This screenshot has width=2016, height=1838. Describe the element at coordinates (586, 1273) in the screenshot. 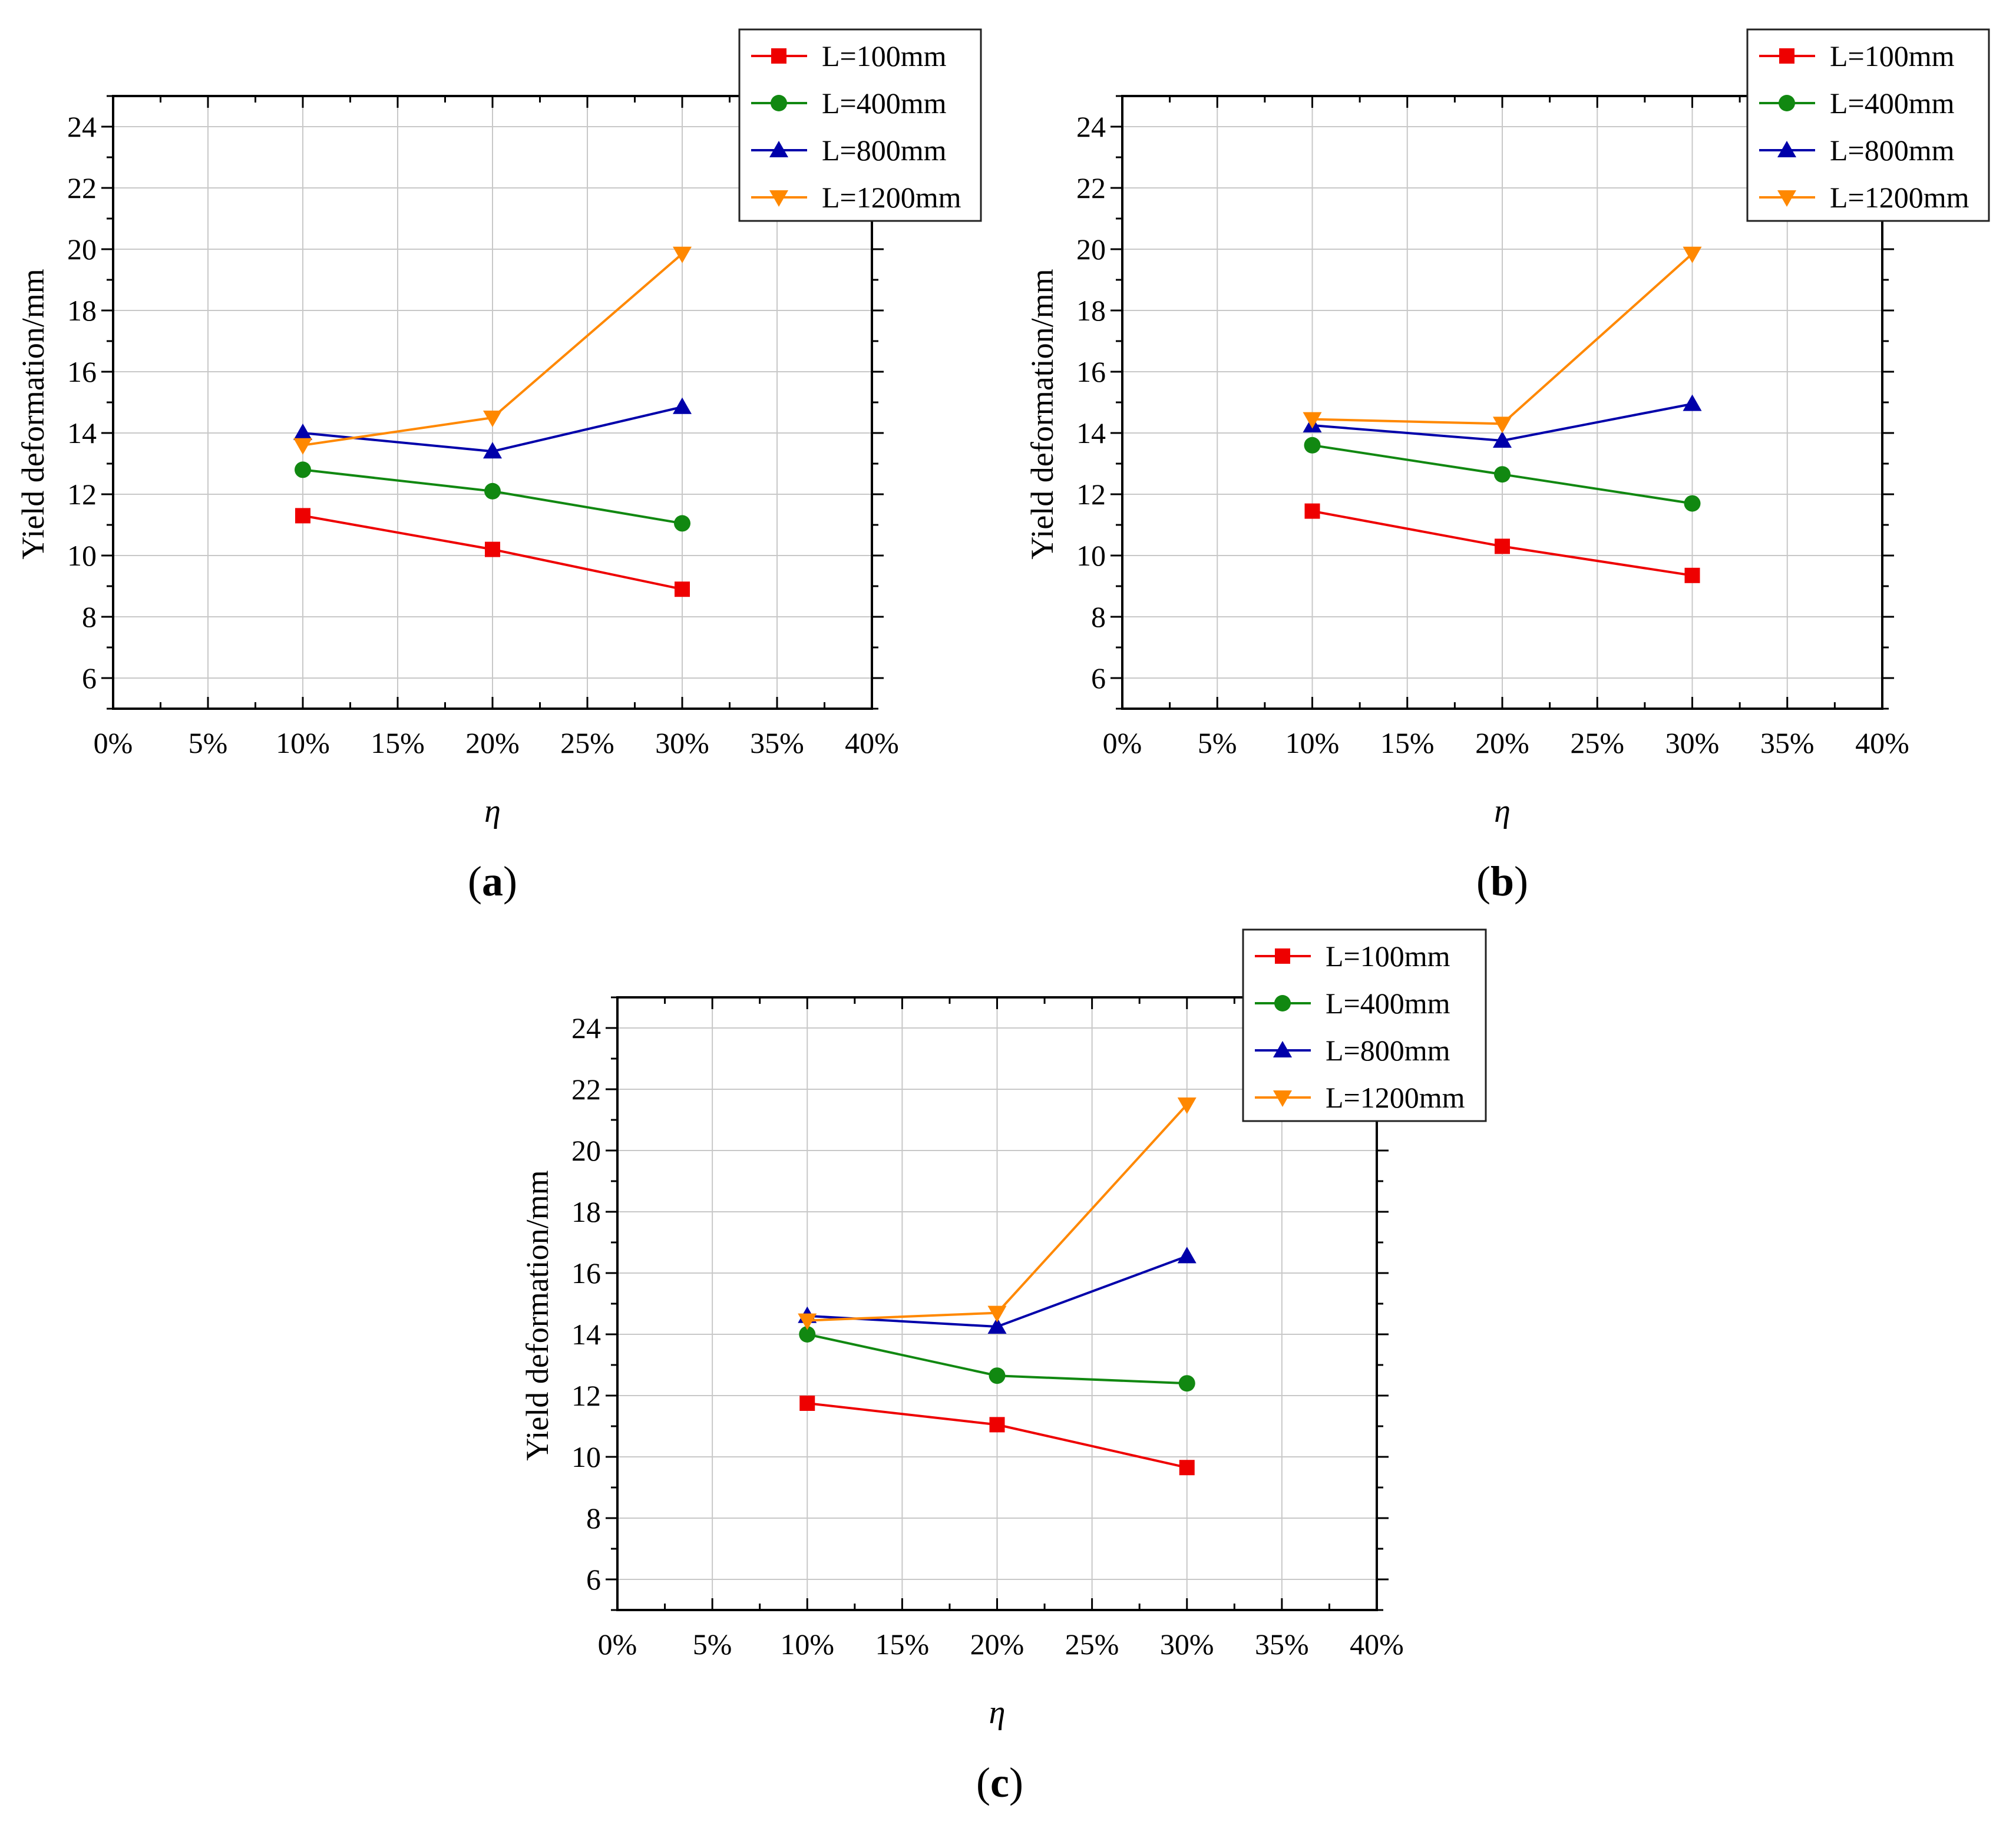

I see `y-tick-label: 16` at that location.